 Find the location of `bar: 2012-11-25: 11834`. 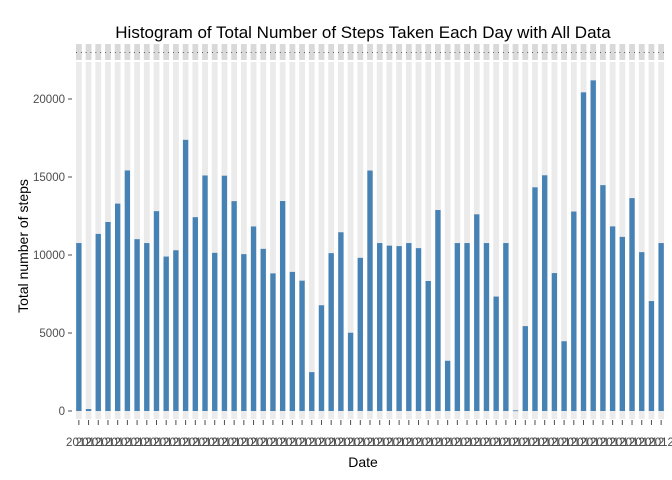

bar: 2012-11-25: 11834 is located at coordinates (612, 318).